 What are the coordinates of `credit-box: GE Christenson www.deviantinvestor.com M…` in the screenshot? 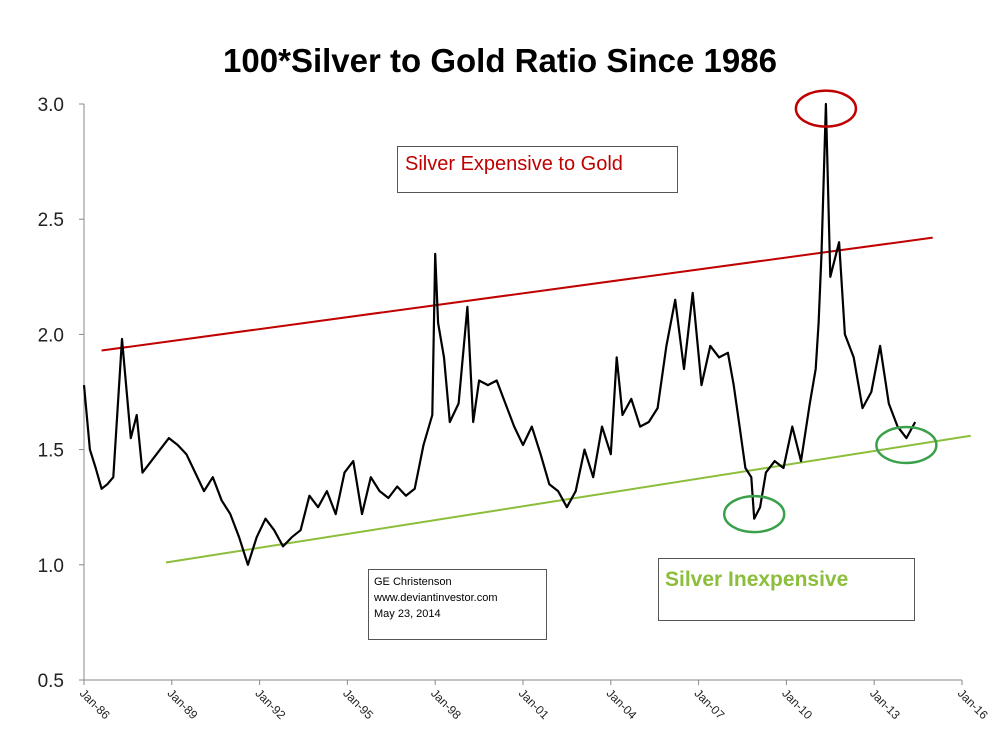 It's located at (457, 604).